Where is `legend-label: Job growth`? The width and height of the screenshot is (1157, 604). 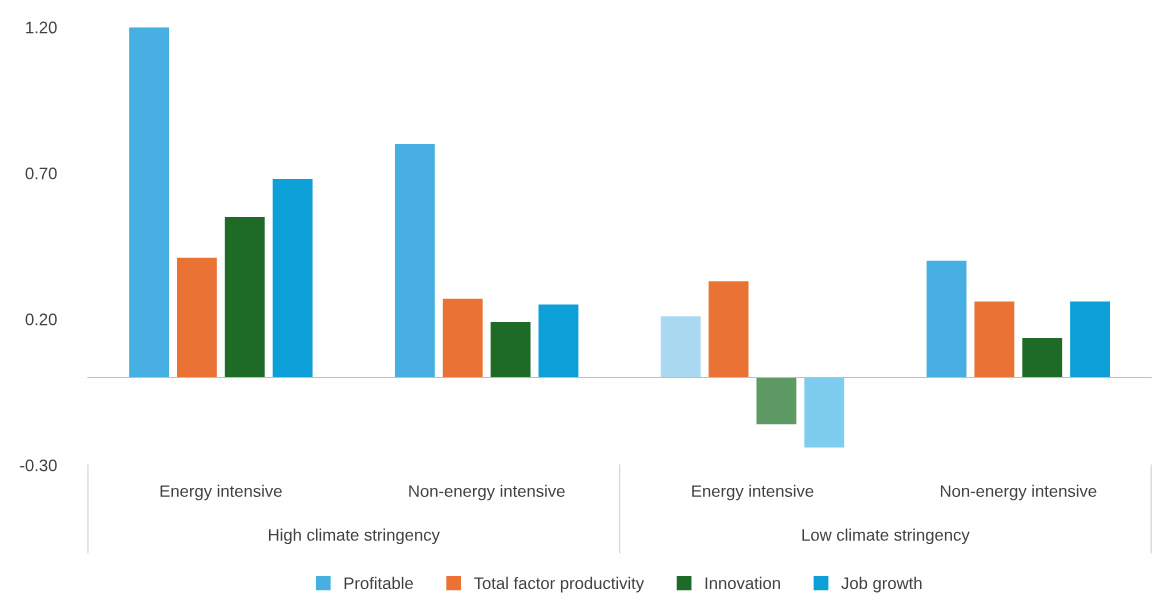 legend-label: Job growth is located at coordinates (881, 584).